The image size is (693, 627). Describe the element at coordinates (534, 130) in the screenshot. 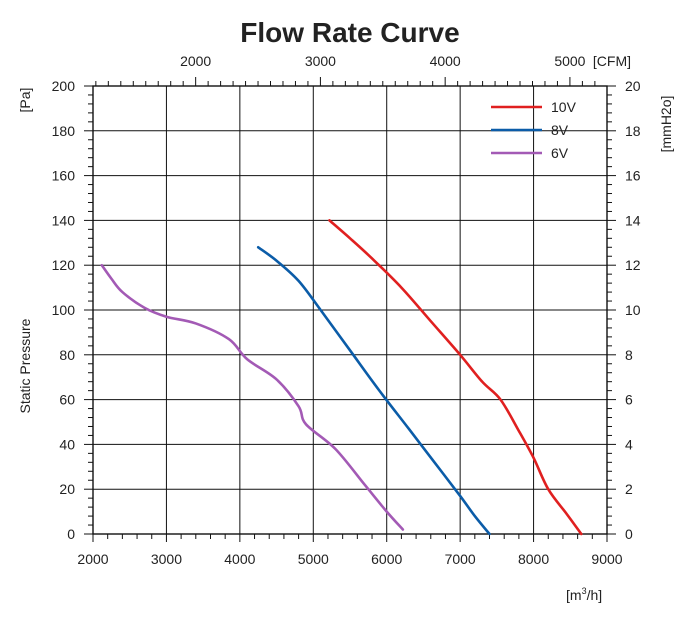

I see `legend: 10V 8V 6V` at that location.